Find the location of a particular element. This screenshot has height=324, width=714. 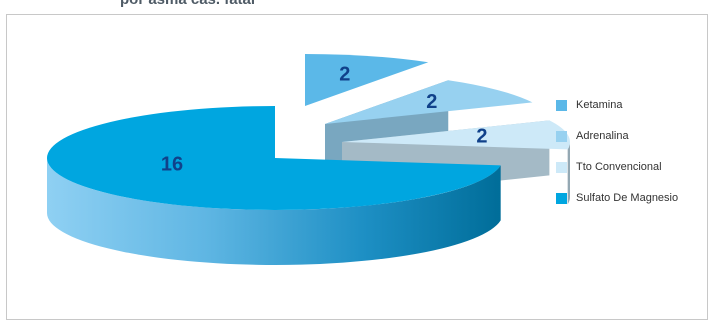

slice-ketamina is located at coordinates (367, 80).